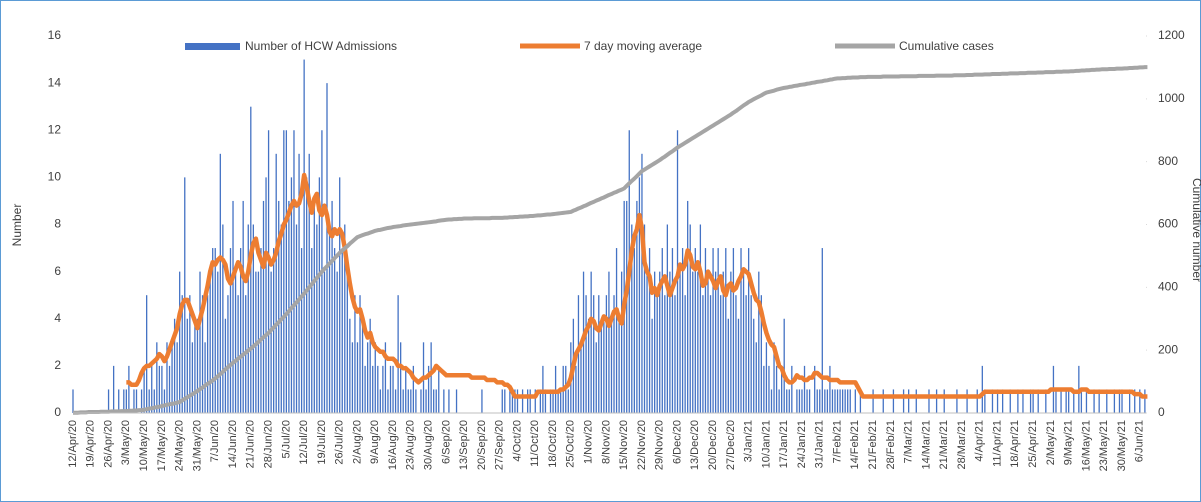 This screenshot has height=502, width=1201. Describe the element at coordinates (91, 444) in the screenshot. I see `x-tick-label: 19/Apr/20` at that location.